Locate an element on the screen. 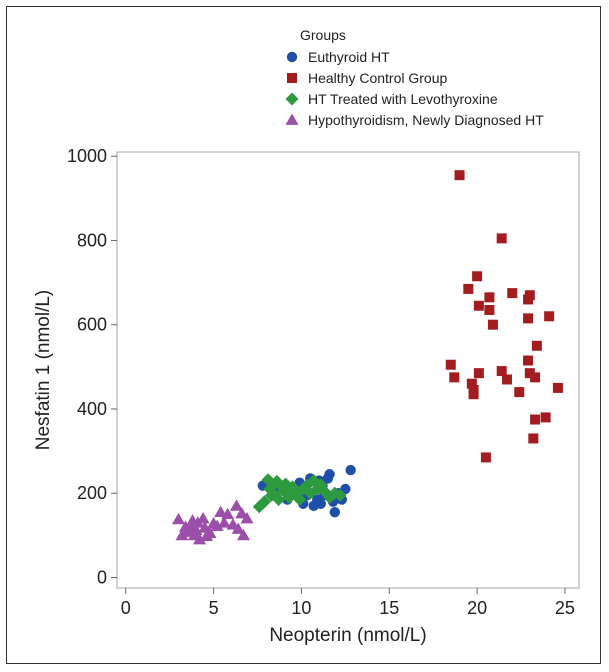  x-tick-label: 20 is located at coordinates (477, 608).